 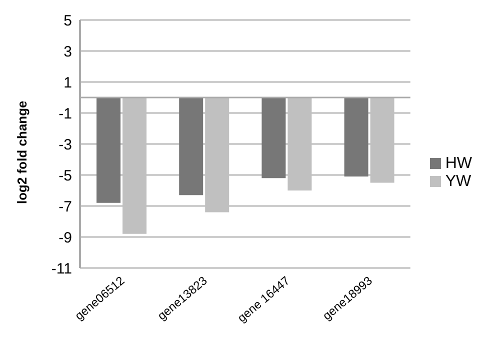 What do you see at coordinates (65, 113) in the screenshot?
I see `y-tick-label: -1` at bounding box center [65, 113].